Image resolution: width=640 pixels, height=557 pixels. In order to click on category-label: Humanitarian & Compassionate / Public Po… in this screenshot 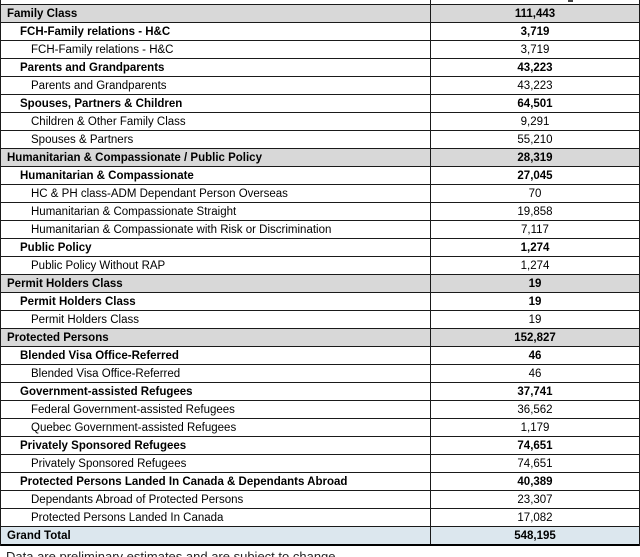, I will do `click(216, 157)`.